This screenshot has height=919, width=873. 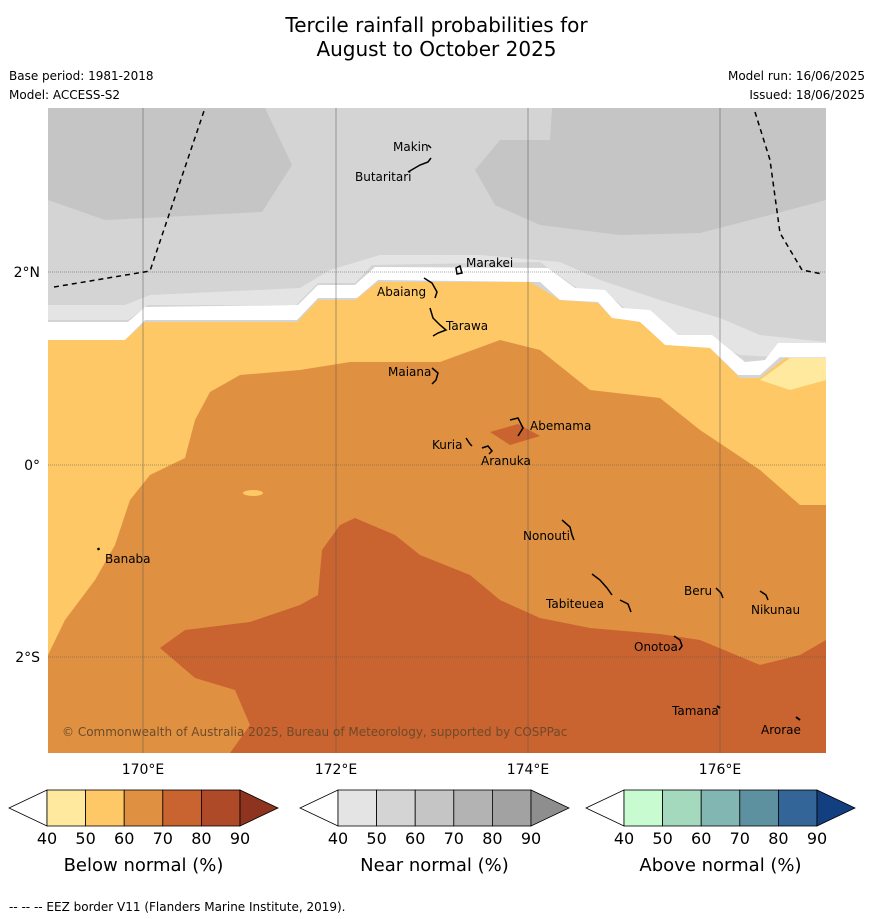 I want to click on below-normal-colorbar-tick: 70, so click(x=163, y=838).